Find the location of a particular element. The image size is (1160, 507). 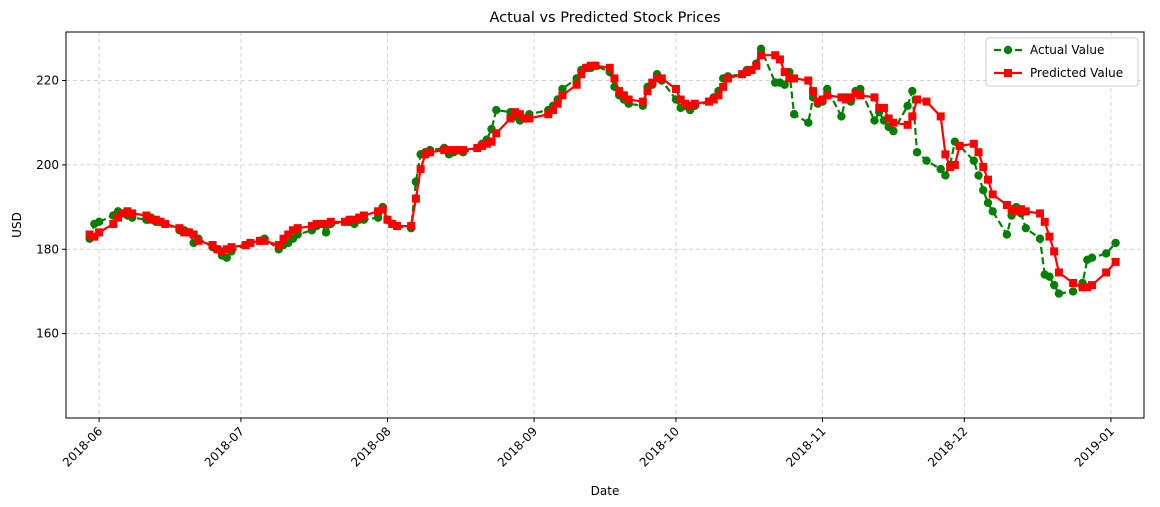

legend: Actual Value Predicted Value is located at coordinates (1062, 62).